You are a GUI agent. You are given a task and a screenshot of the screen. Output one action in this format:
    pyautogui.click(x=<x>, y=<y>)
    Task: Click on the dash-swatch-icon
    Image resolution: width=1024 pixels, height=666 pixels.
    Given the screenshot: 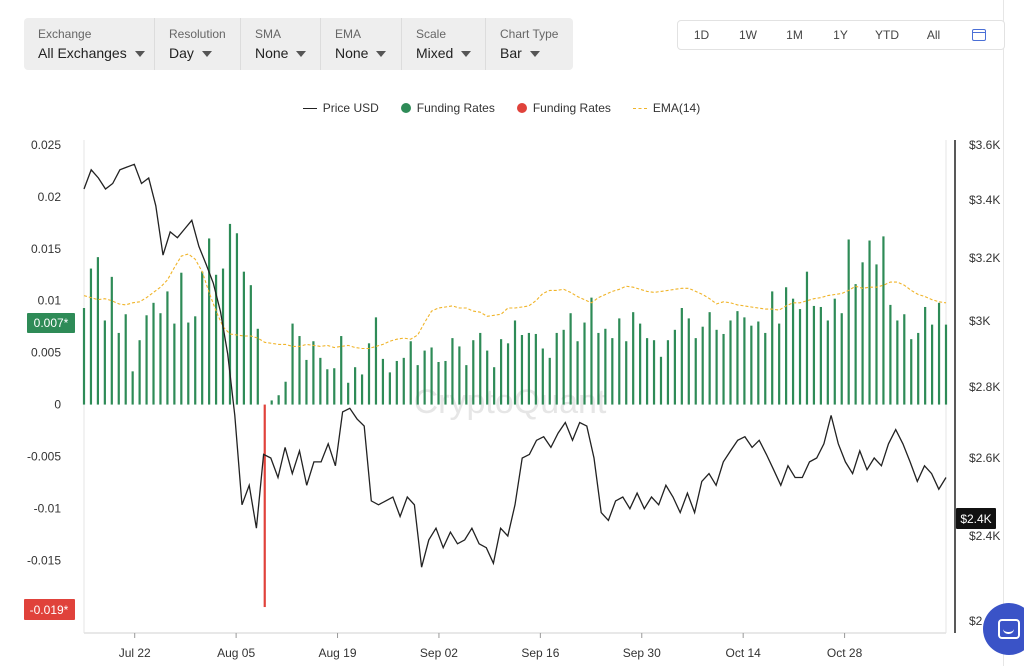 What is the action you would take?
    pyautogui.click(x=639, y=108)
    